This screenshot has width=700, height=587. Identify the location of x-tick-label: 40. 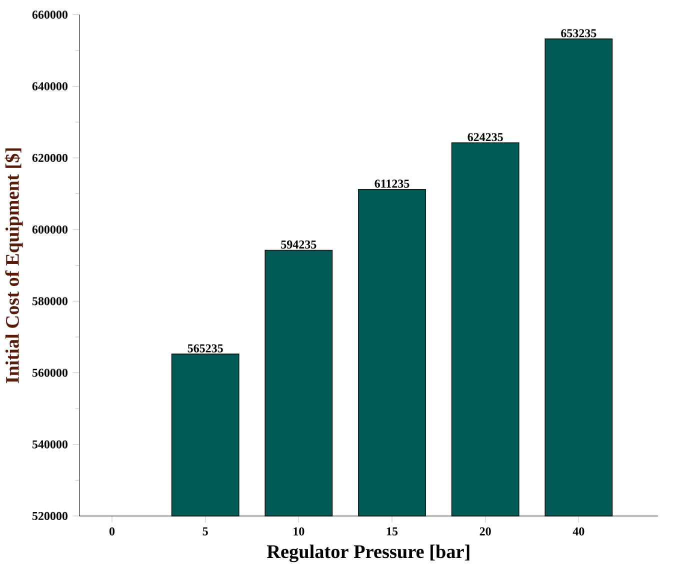
(578, 532).